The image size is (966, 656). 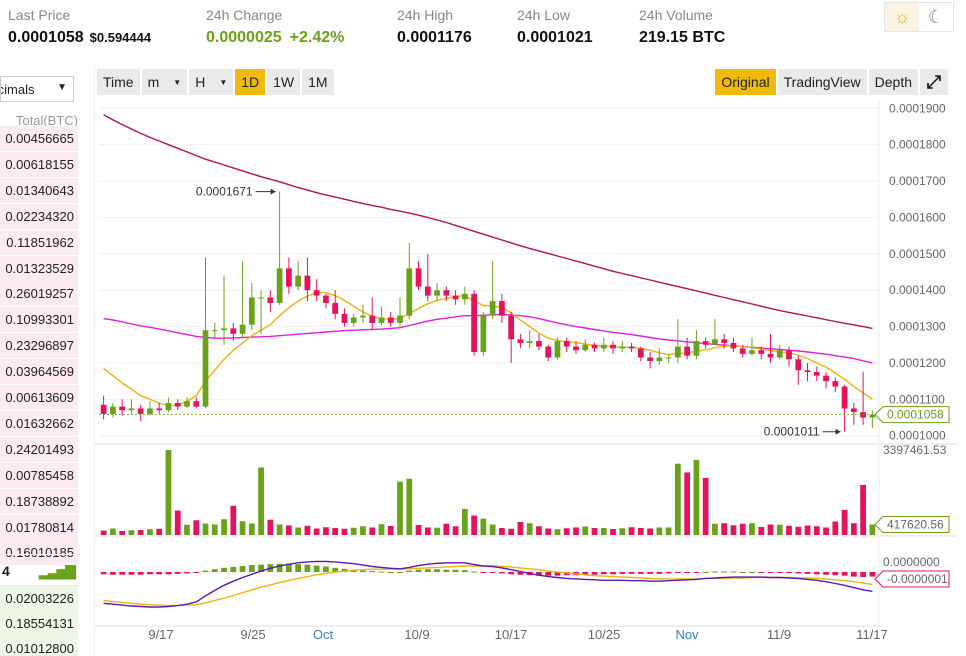 I want to click on x-tick-label: 11/17, so click(x=872, y=634).